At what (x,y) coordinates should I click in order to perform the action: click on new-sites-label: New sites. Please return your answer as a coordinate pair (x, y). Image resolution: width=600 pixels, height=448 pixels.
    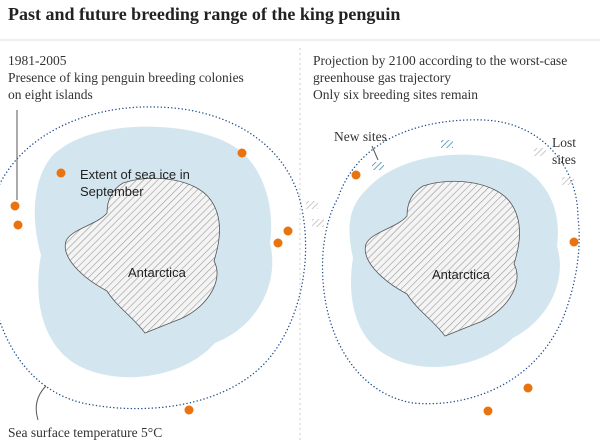
    Looking at the image, I should click on (360, 136).